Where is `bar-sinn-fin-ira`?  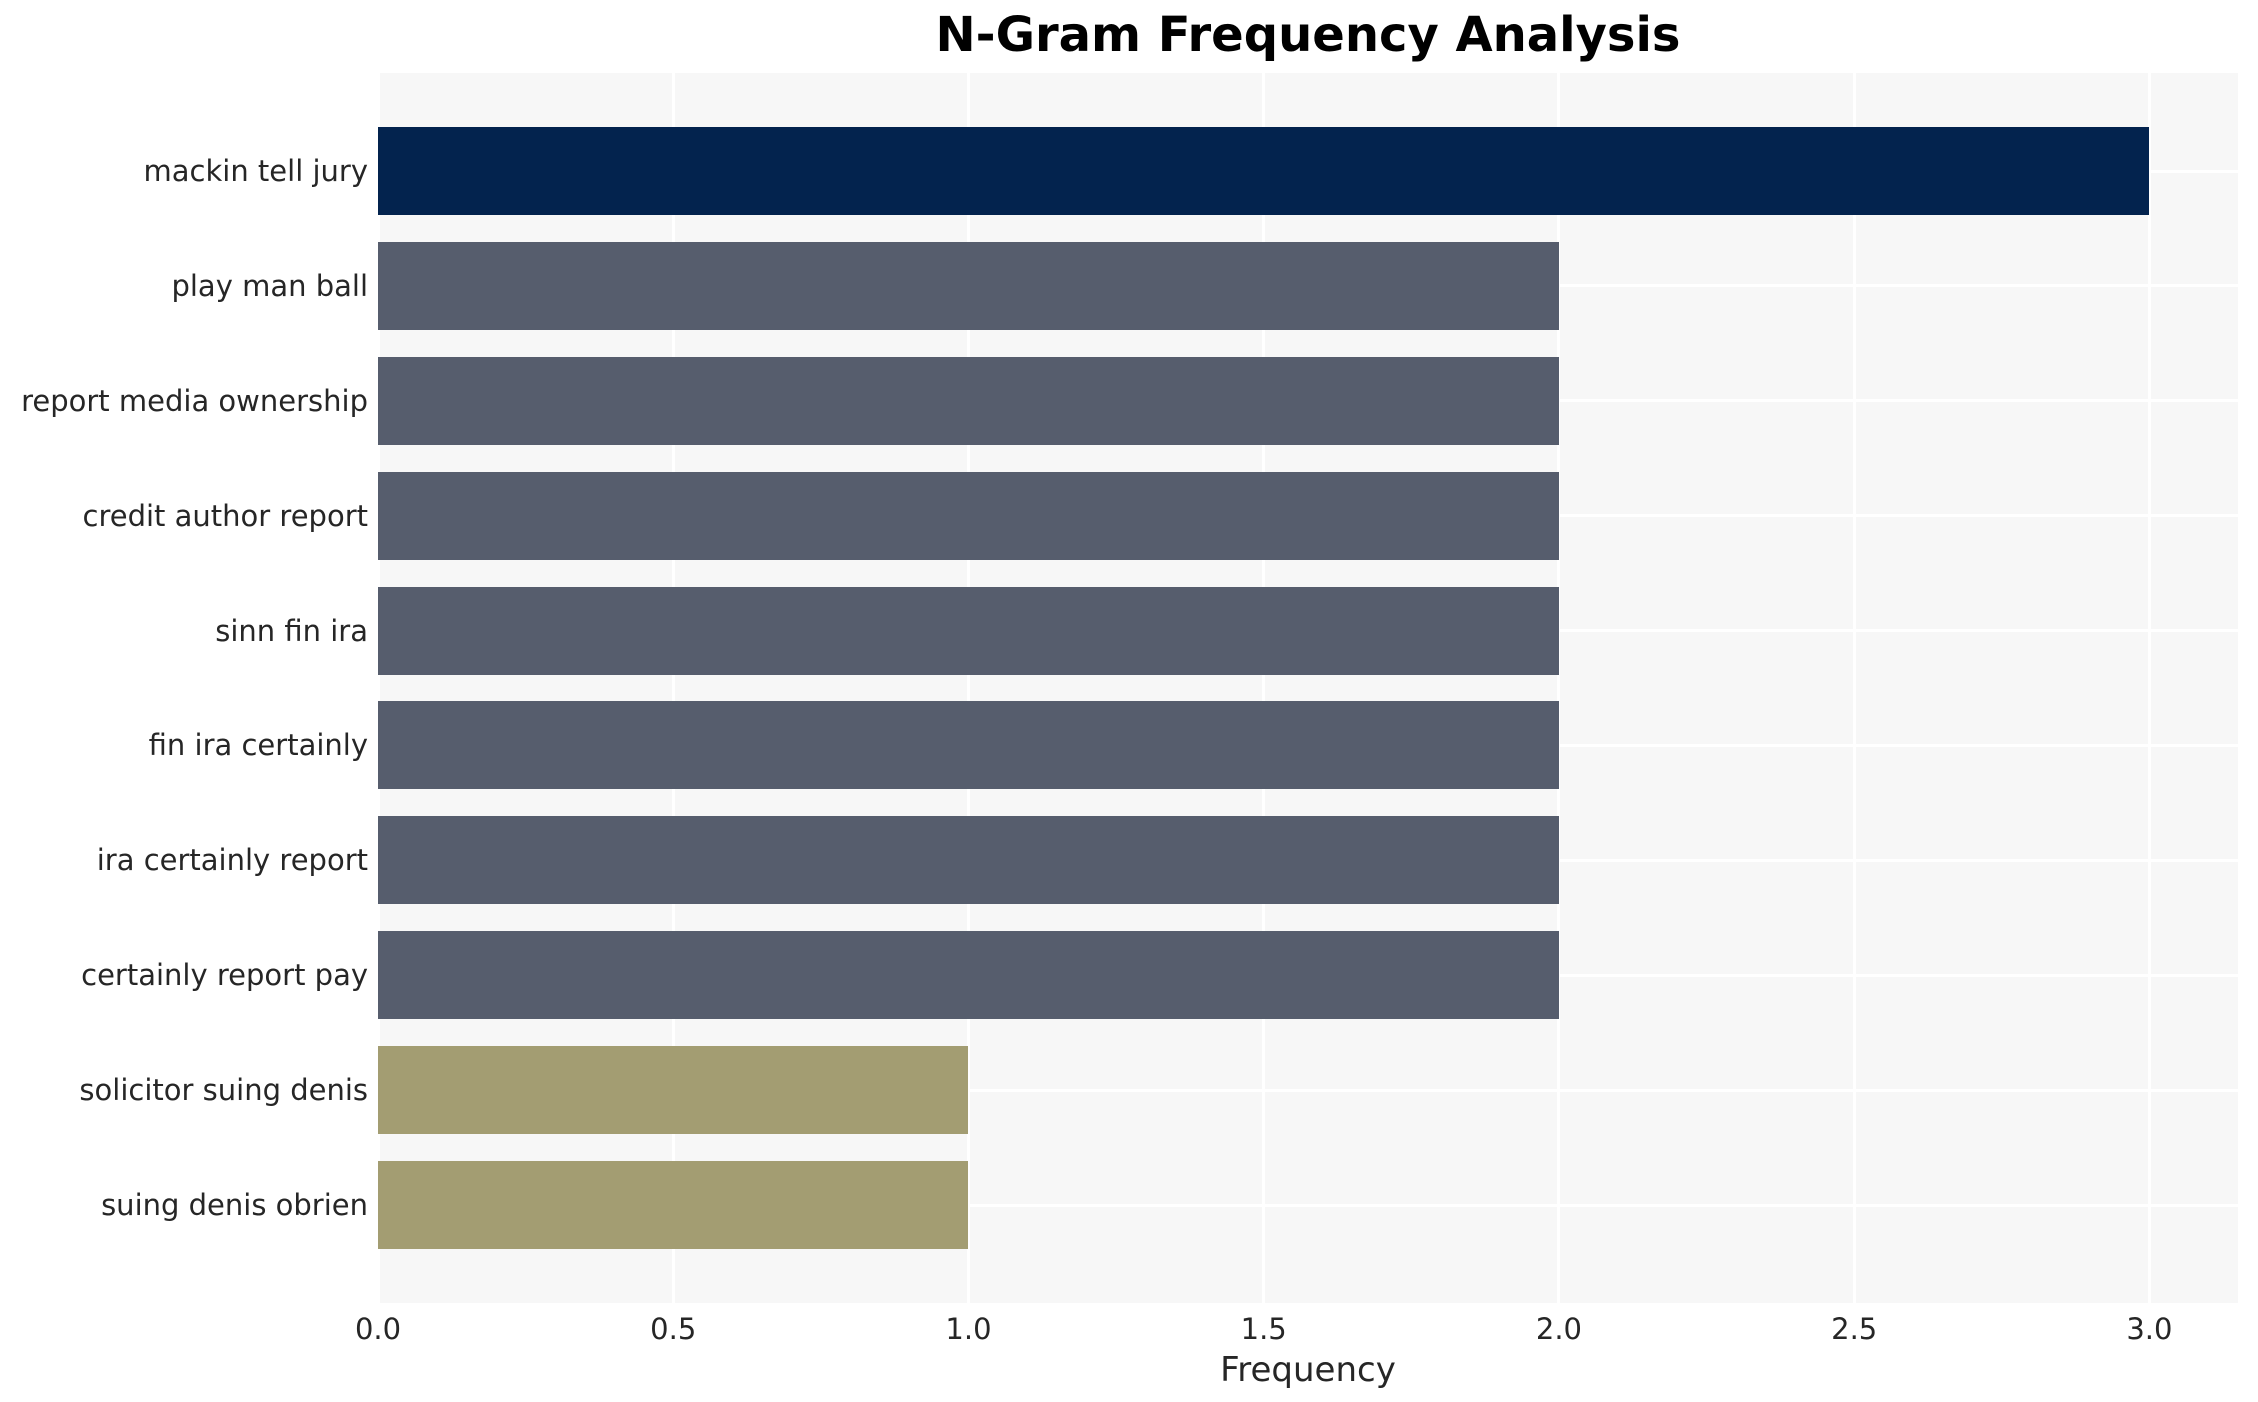 bar-sinn-fin-ira is located at coordinates (968, 630).